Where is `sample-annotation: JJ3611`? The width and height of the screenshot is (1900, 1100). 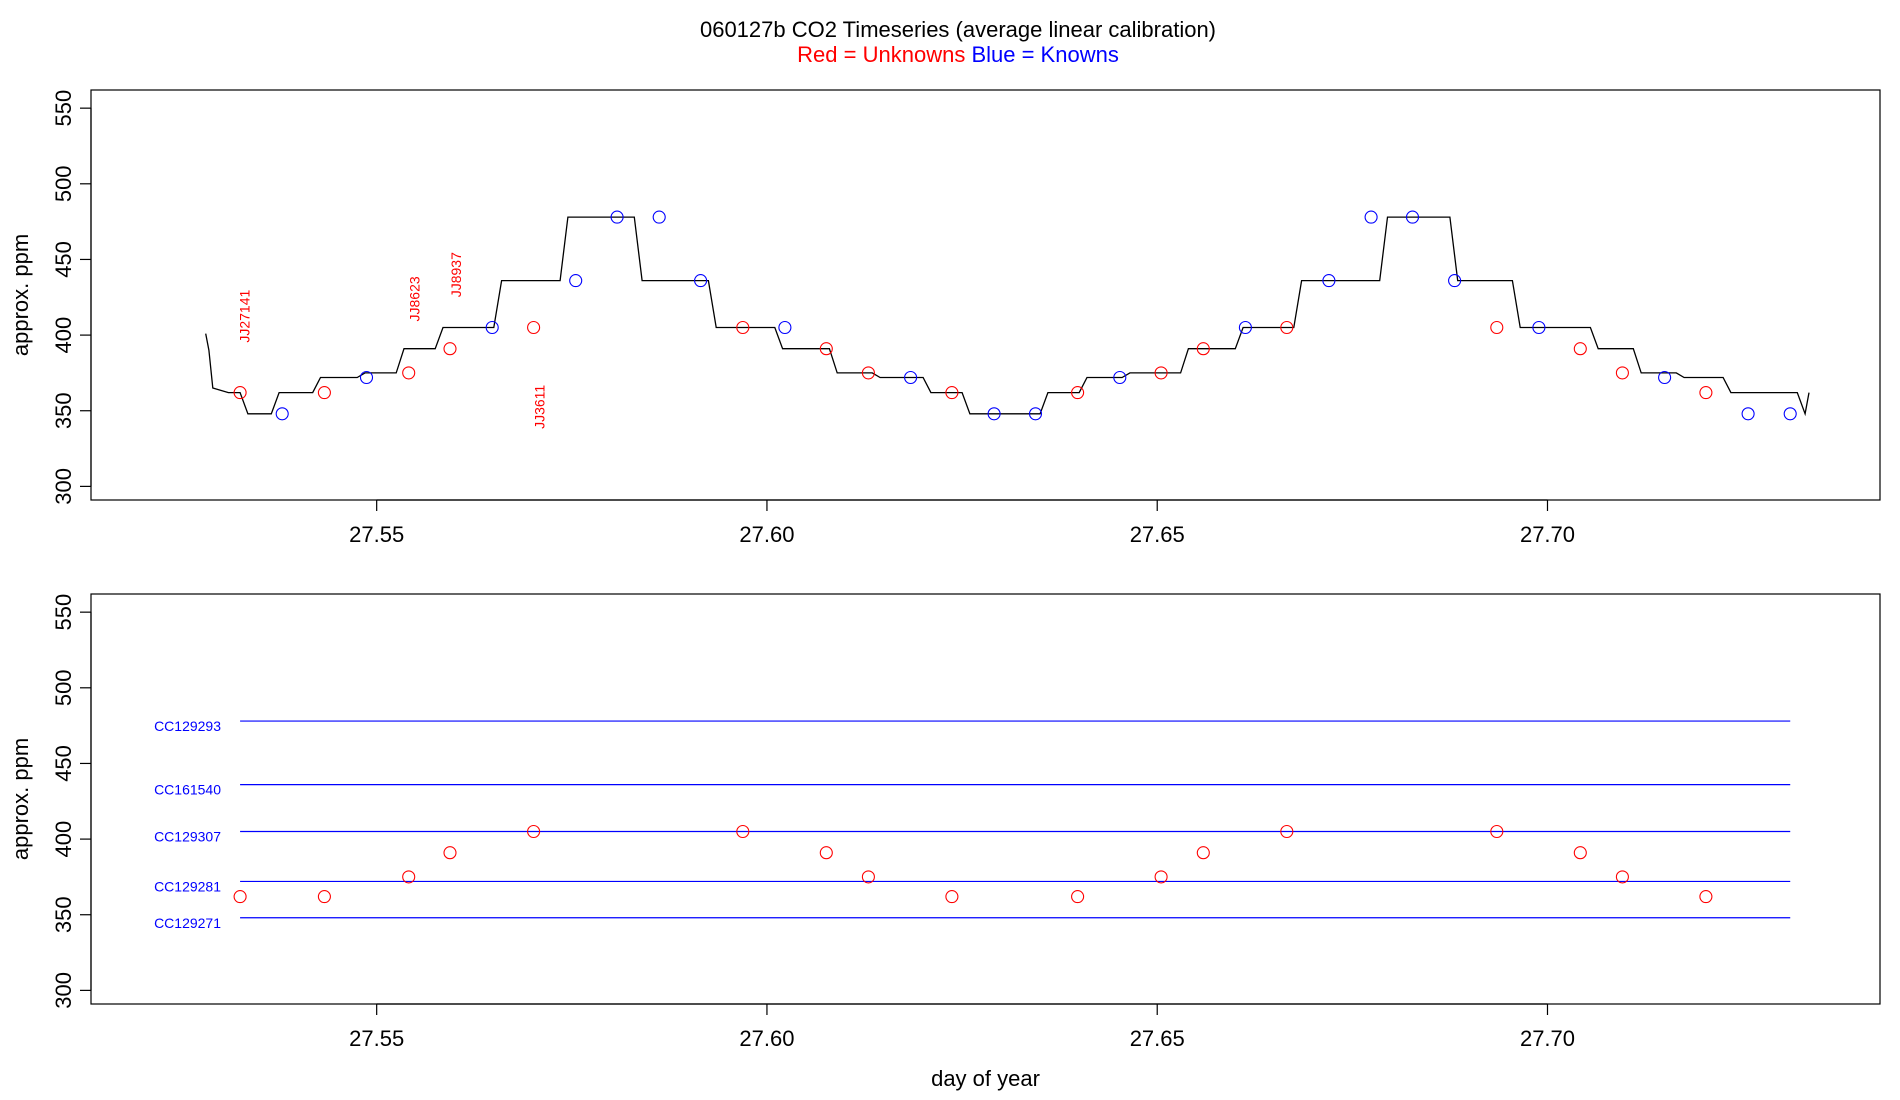 sample-annotation: JJ3611 is located at coordinates (539, 407).